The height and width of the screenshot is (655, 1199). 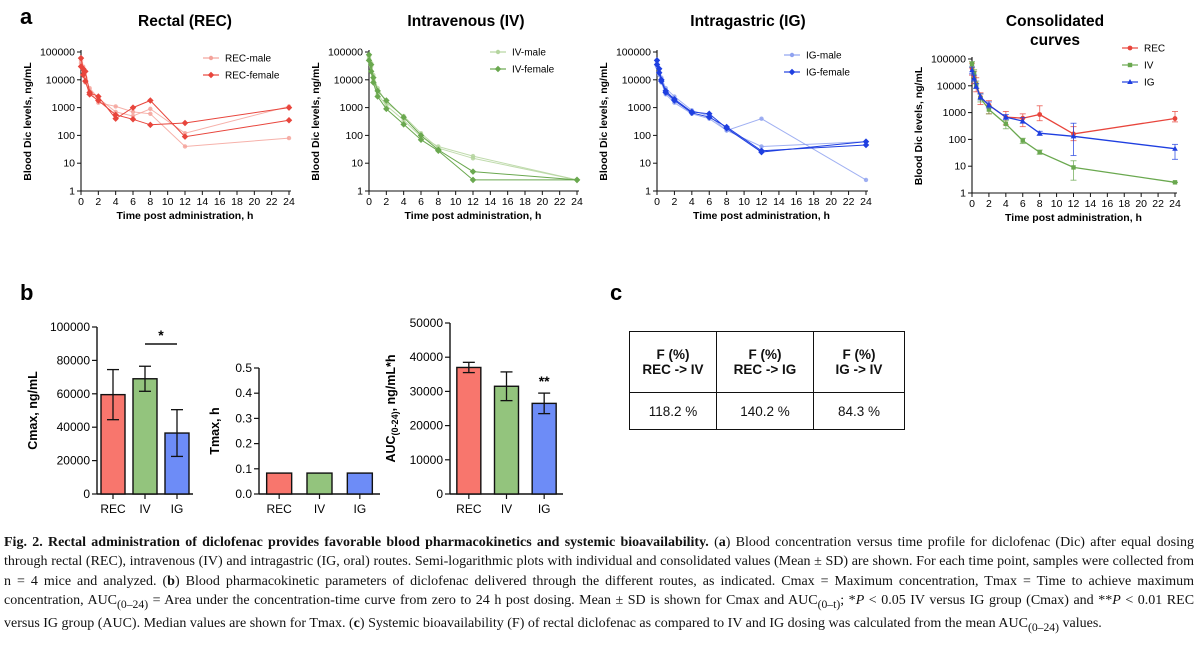 What do you see at coordinates (272, 202) in the screenshot?
I see `x-tick-label: 22` at bounding box center [272, 202].